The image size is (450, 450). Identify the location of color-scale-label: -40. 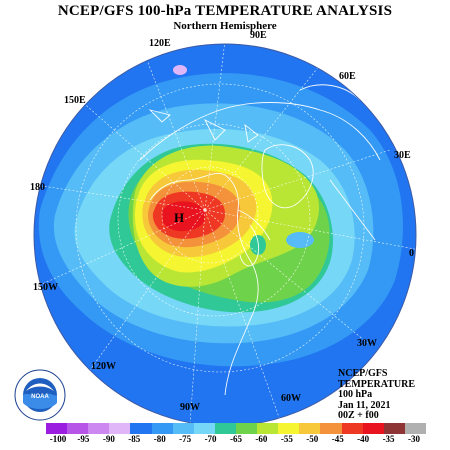
(363, 439).